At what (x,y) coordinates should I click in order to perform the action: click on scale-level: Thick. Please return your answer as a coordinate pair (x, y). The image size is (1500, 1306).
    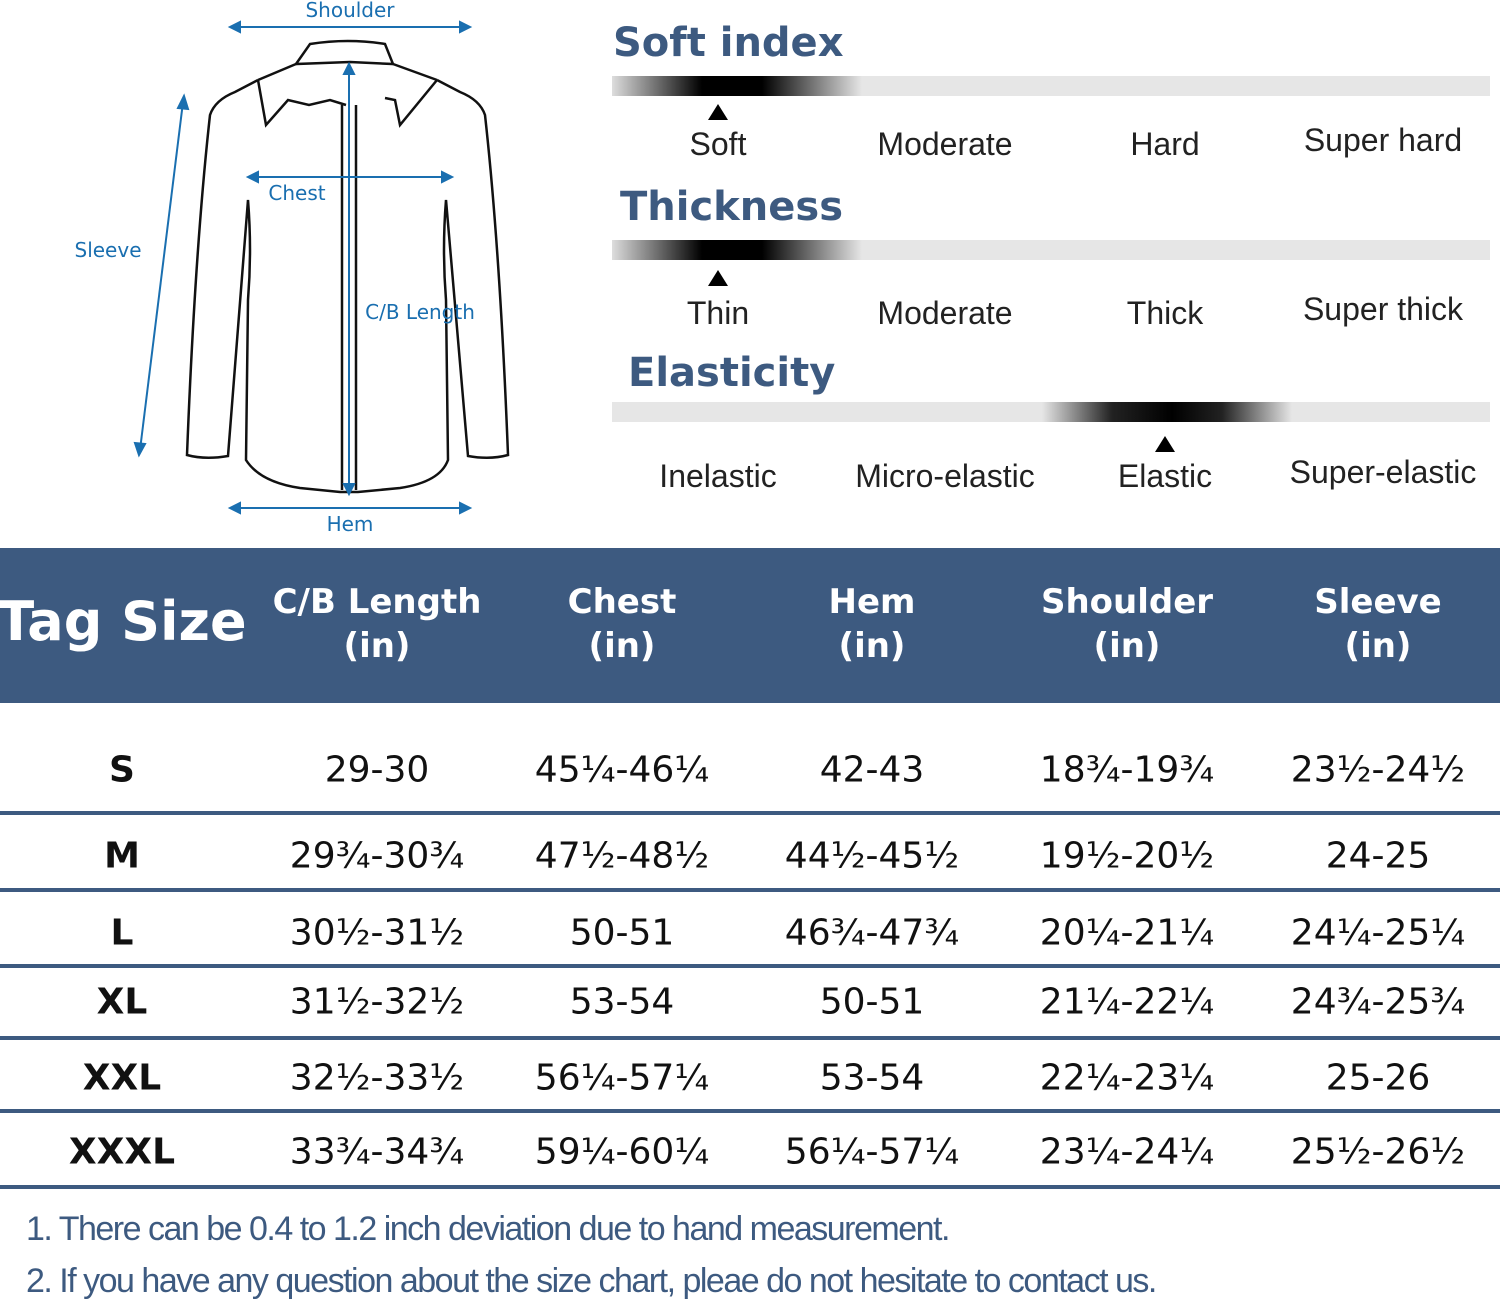
    Looking at the image, I should click on (1165, 313).